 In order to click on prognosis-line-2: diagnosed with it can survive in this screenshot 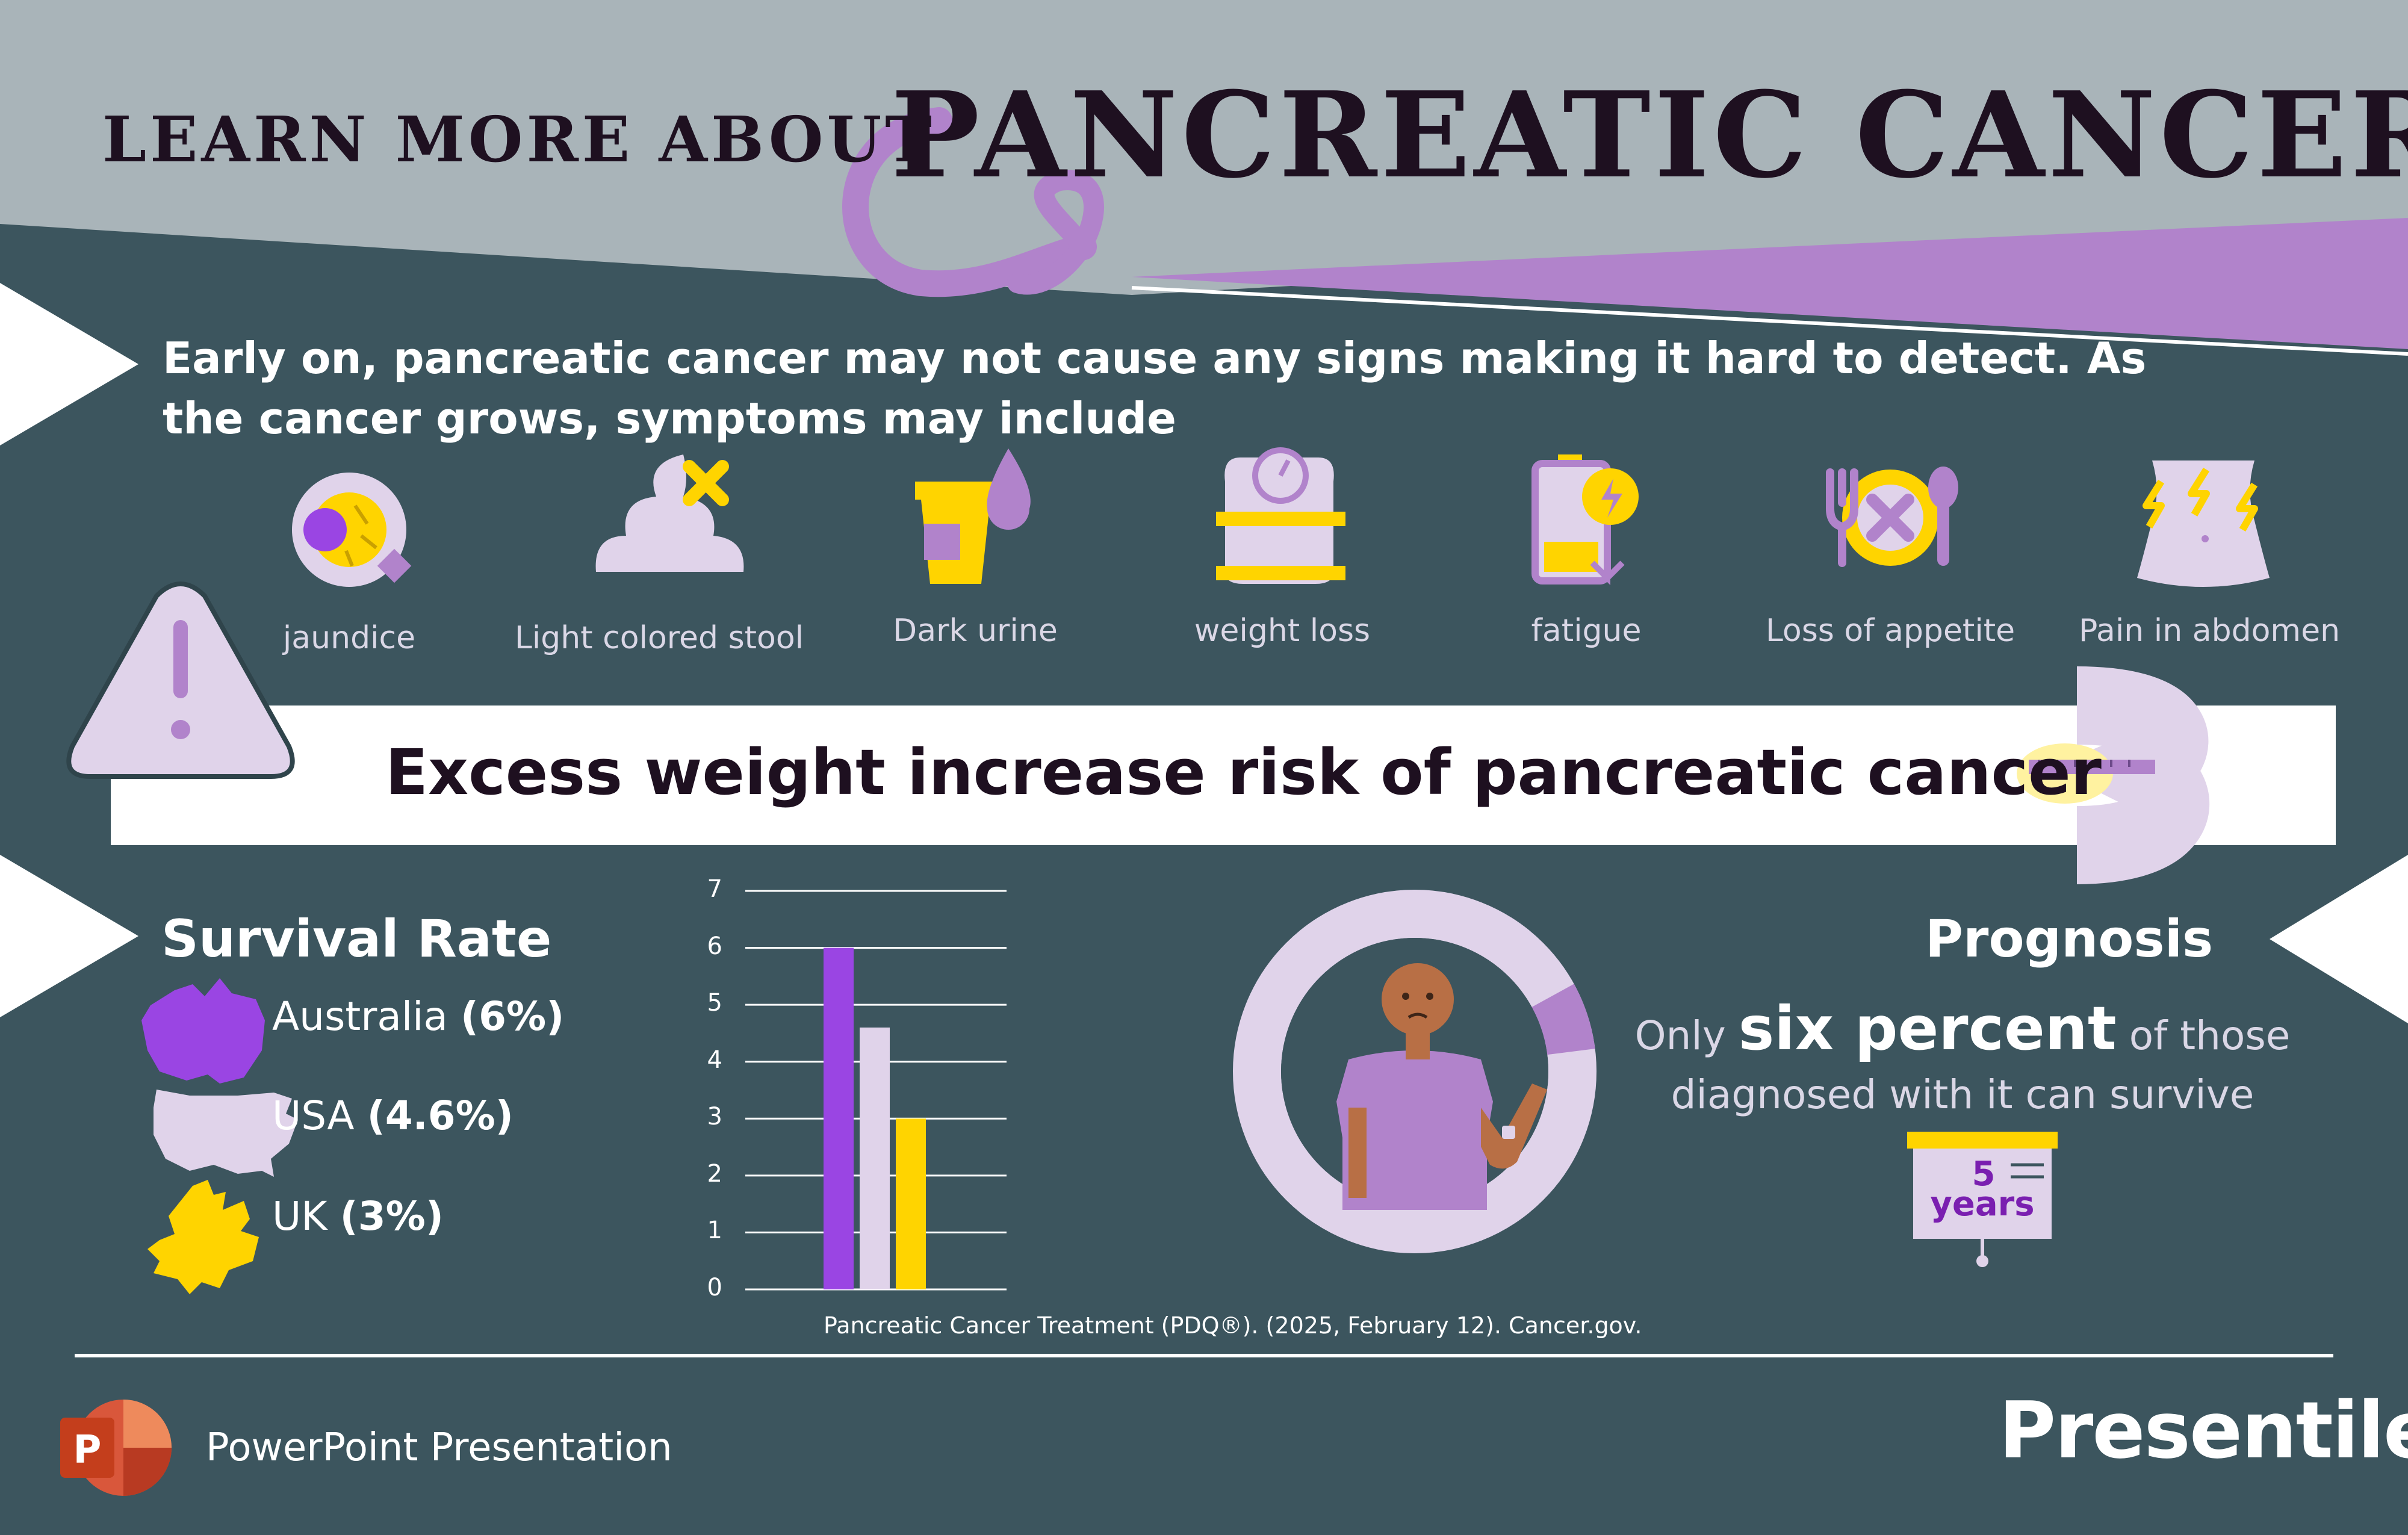, I will do `click(1962, 1094)`.